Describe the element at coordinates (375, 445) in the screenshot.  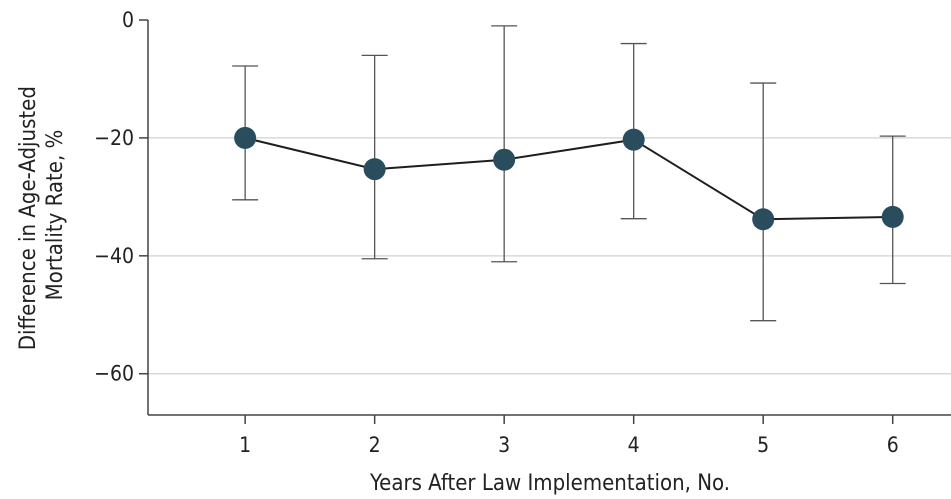
I see `x-tick-label-1: 2` at that location.